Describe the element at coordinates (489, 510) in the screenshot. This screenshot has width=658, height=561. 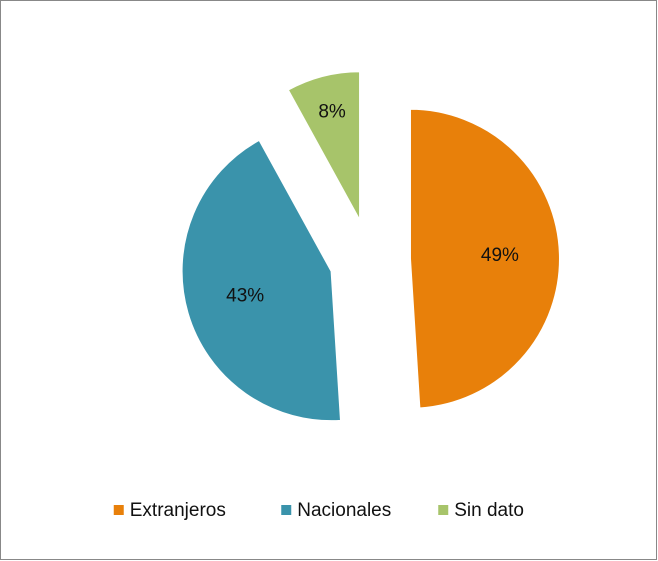
I see `legend-label: Sin dato` at that location.